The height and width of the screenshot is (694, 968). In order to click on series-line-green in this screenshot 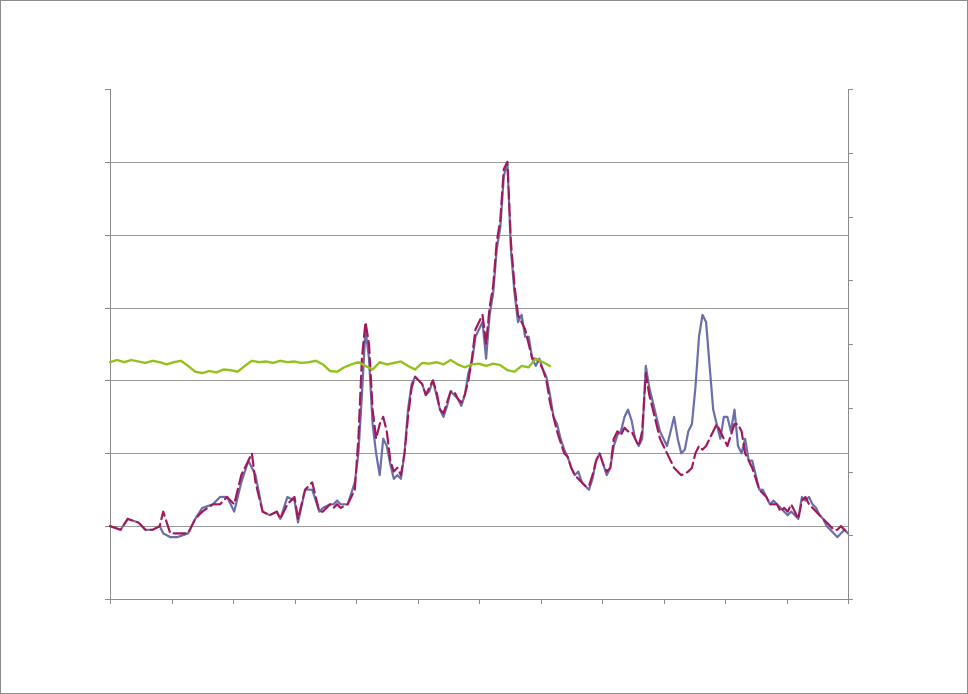, I will do `click(330, 366)`.